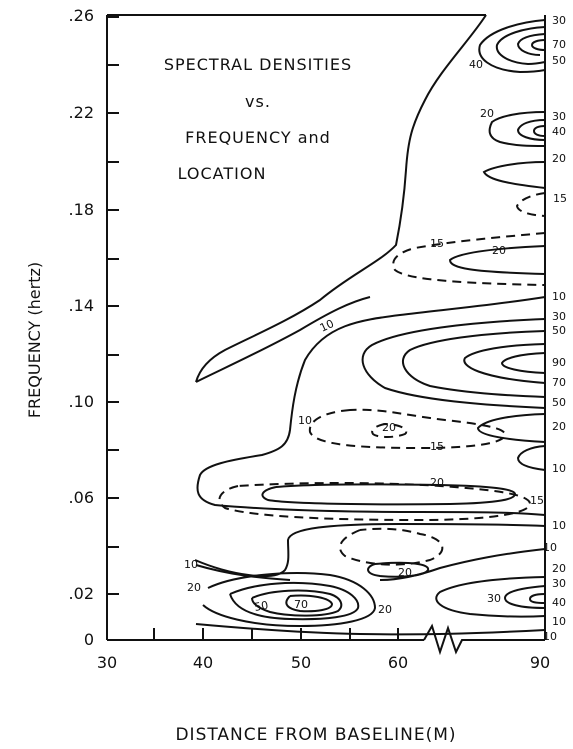  I want to click on y-tick-label: .22, so click(81, 112).